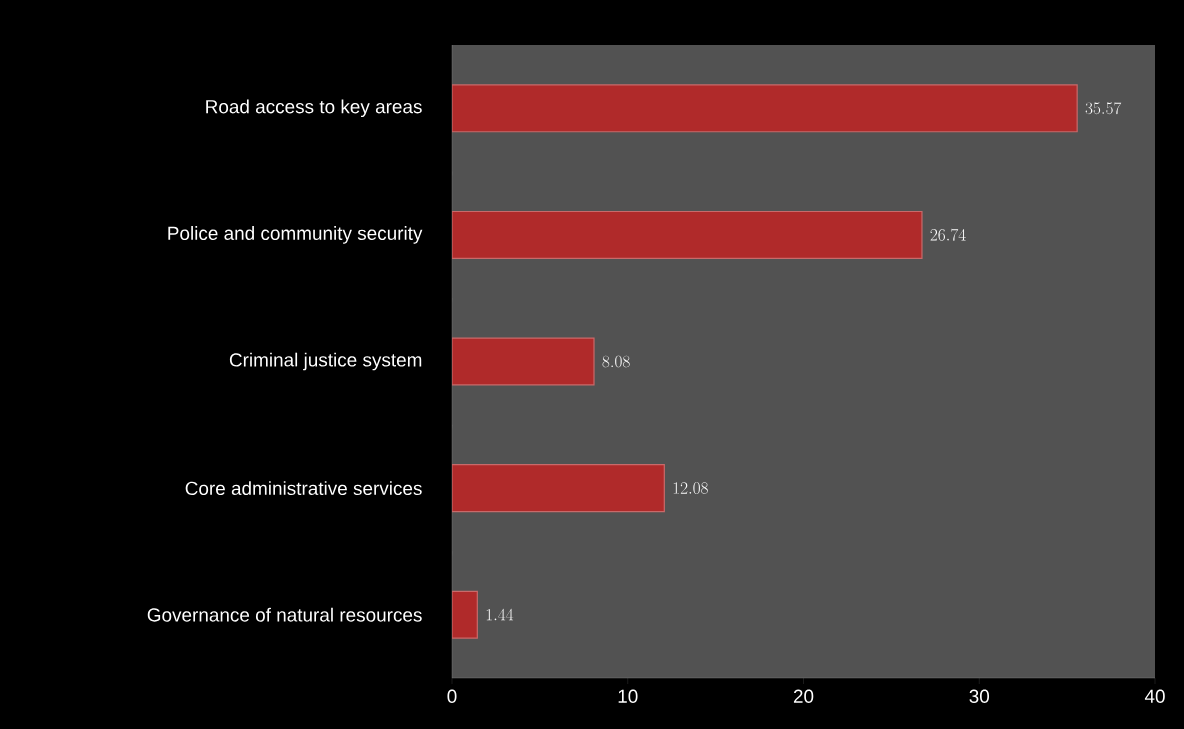  Describe the element at coordinates (295, 235) in the screenshot. I see `y-tick-label: Police and community security` at that location.